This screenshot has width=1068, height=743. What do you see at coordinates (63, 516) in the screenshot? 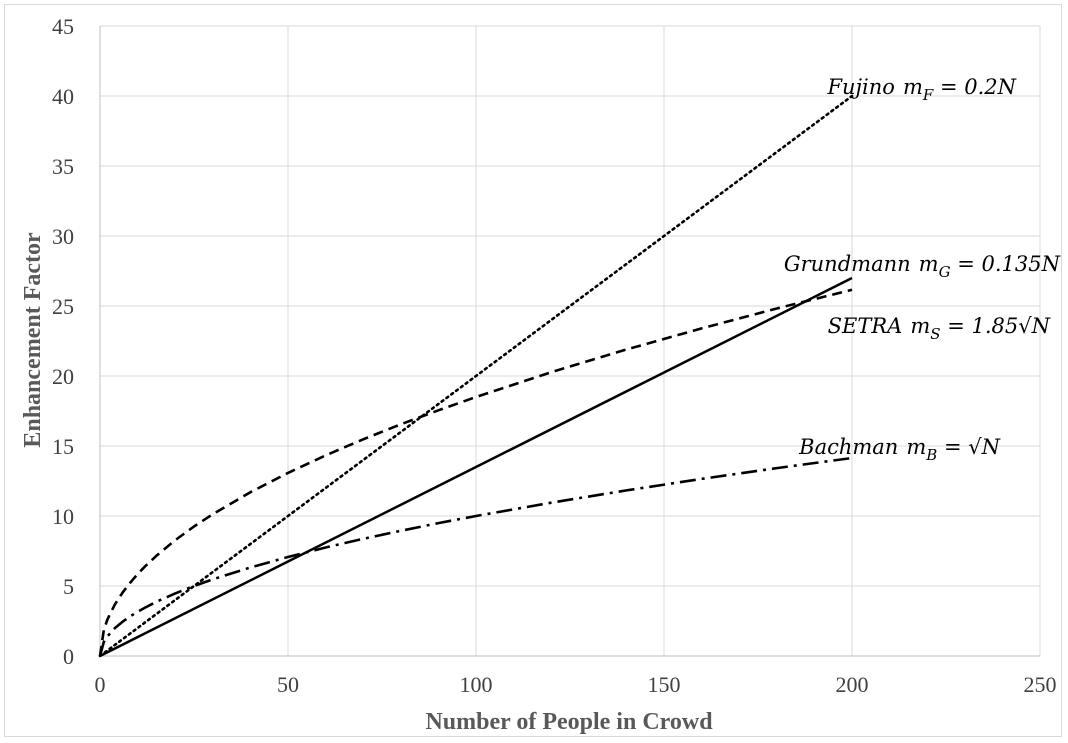
I see `y-tick-label: 10` at bounding box center [63, 516].